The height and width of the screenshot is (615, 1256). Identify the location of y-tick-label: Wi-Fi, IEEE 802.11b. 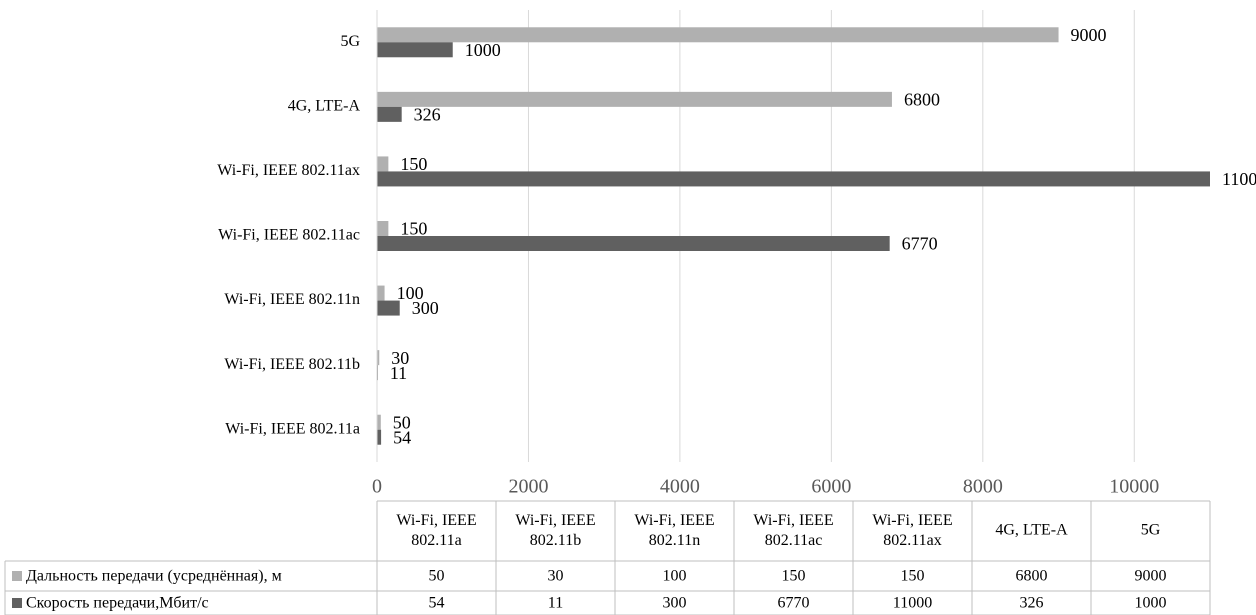
(292, 364).